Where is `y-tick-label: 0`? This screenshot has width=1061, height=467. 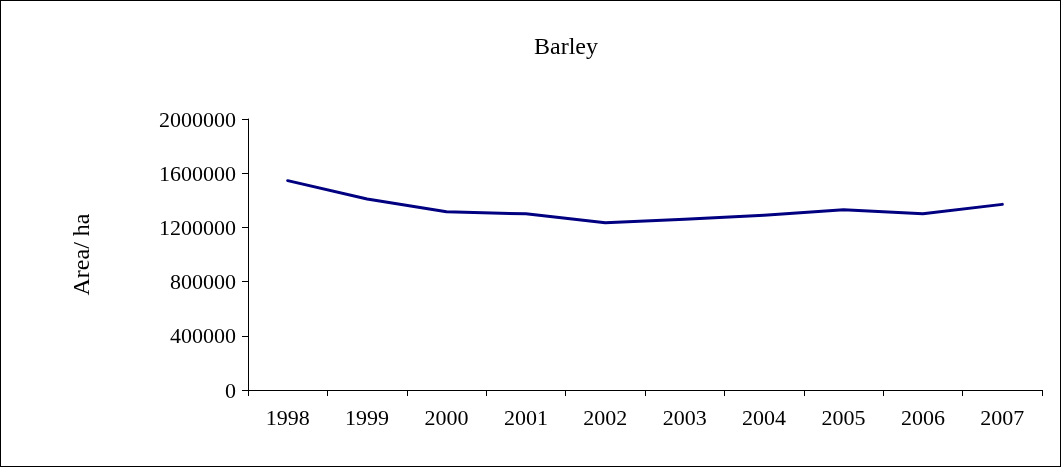
y-tick-label: 0 is located at coordinates (230, 390).